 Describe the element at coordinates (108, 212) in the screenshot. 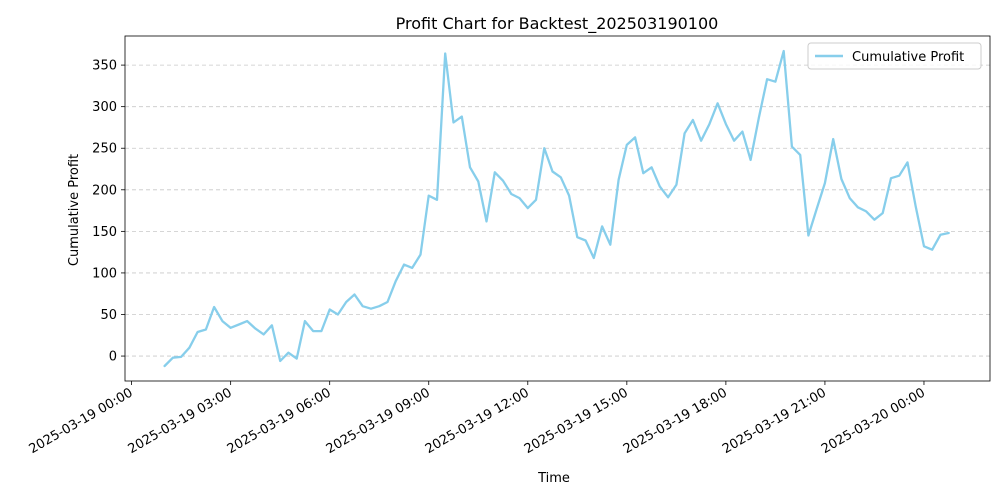

I see `y-axis-ticks: 0 50 100 150 200 250 300 350` at that location.